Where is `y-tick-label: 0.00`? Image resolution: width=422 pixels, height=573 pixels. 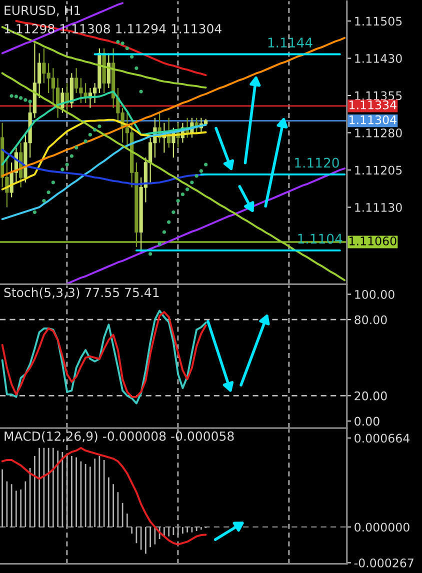 y-tick-label: 0.00 is located at coordinates (367, 421).